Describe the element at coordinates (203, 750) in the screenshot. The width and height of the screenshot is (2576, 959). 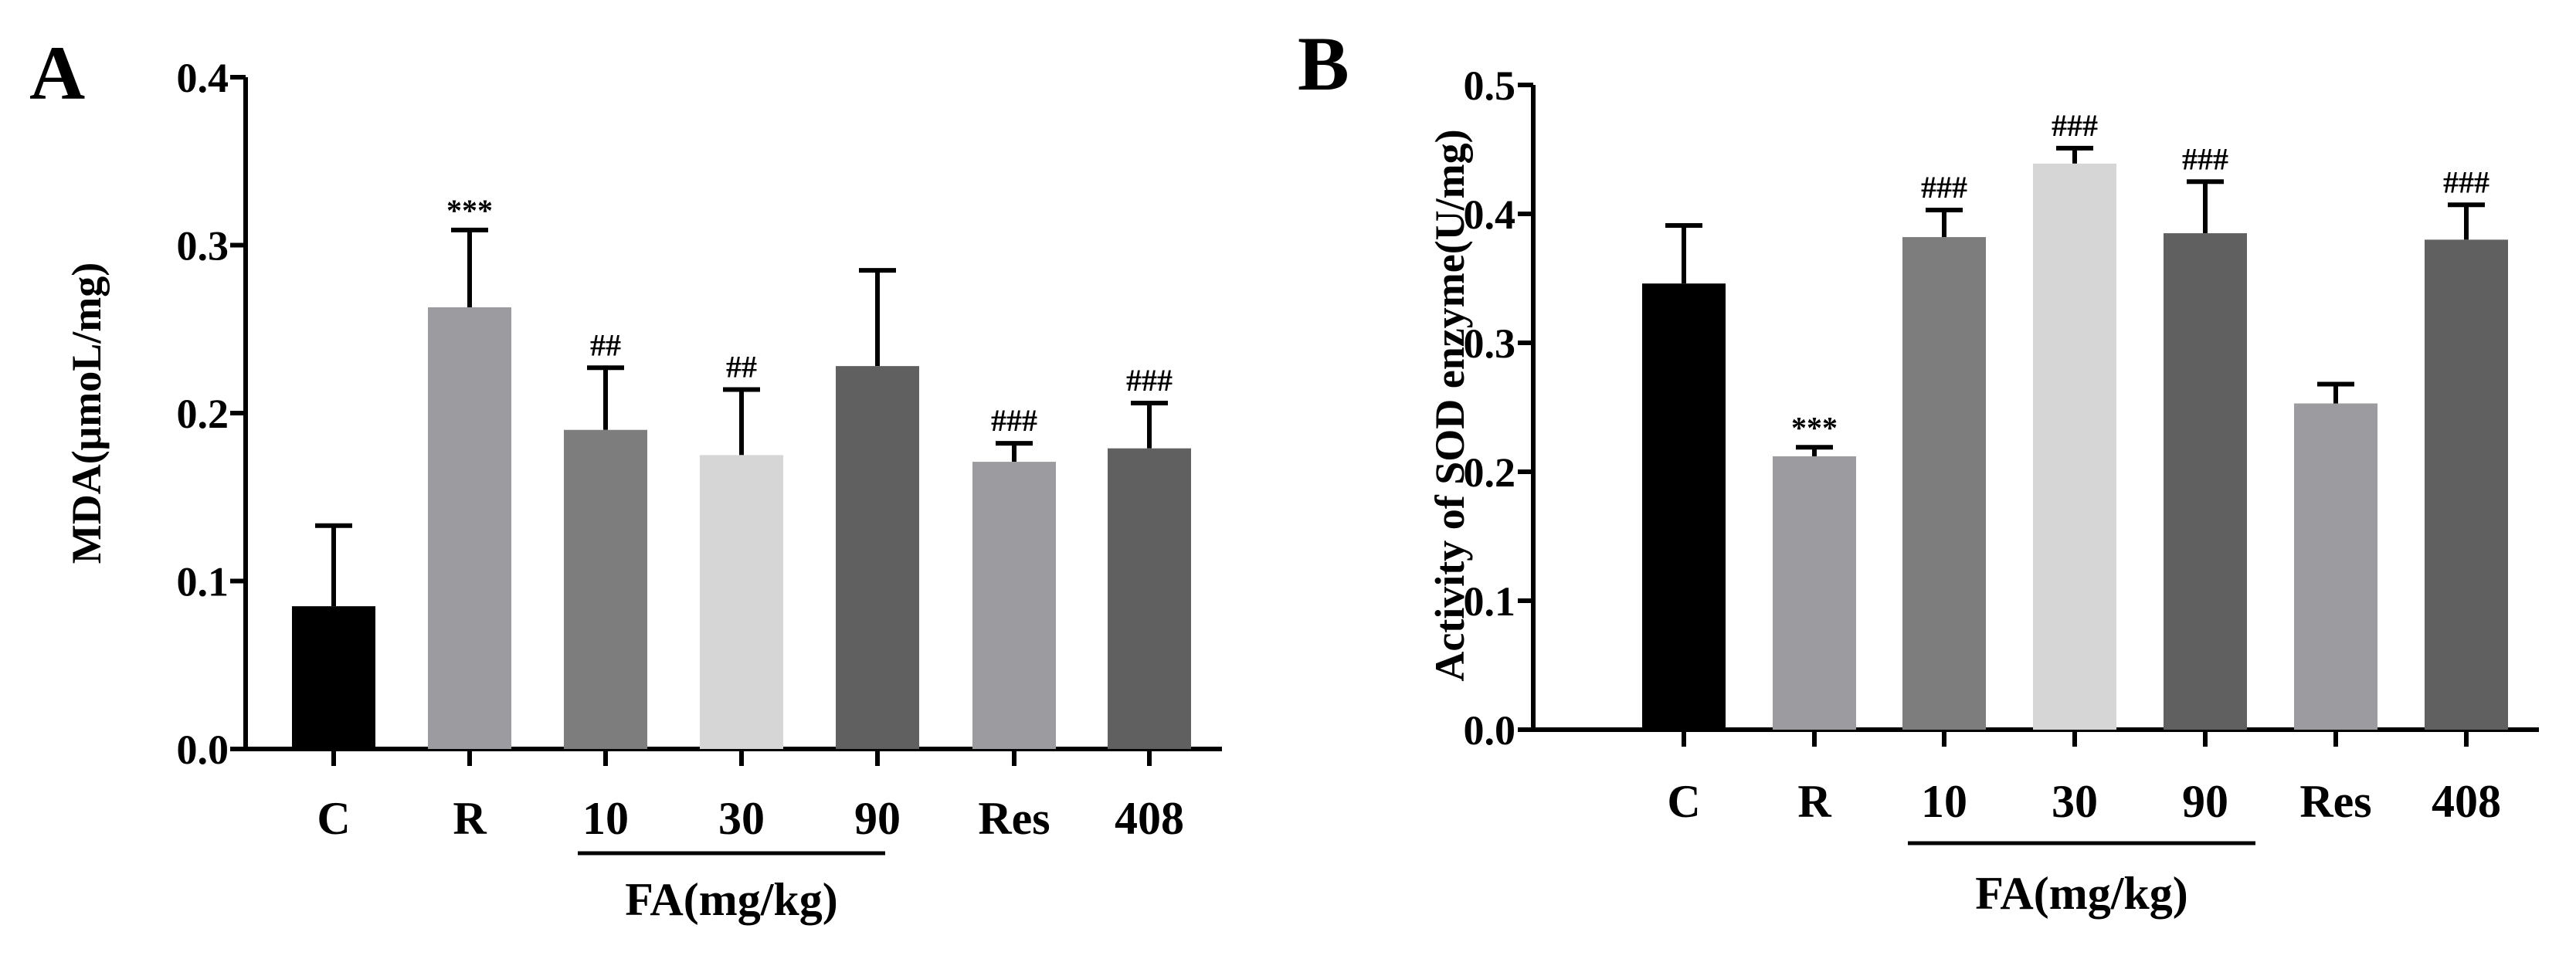
I see `panel-a-y-tick-label: 0.0` at that location.